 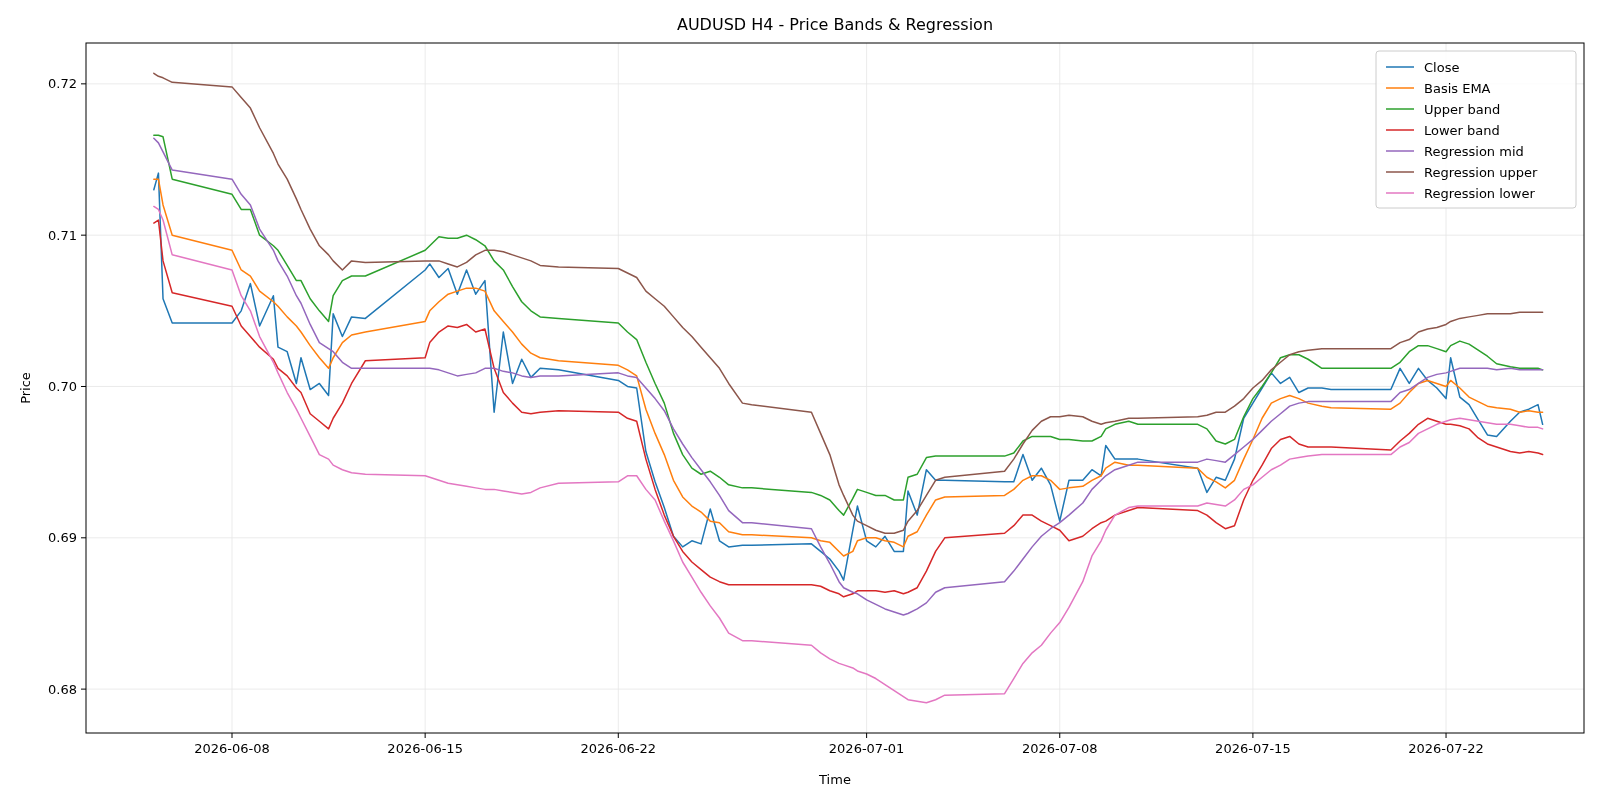 I want to click on legend-label: Basis EMA, so click(x=1457, y=88).